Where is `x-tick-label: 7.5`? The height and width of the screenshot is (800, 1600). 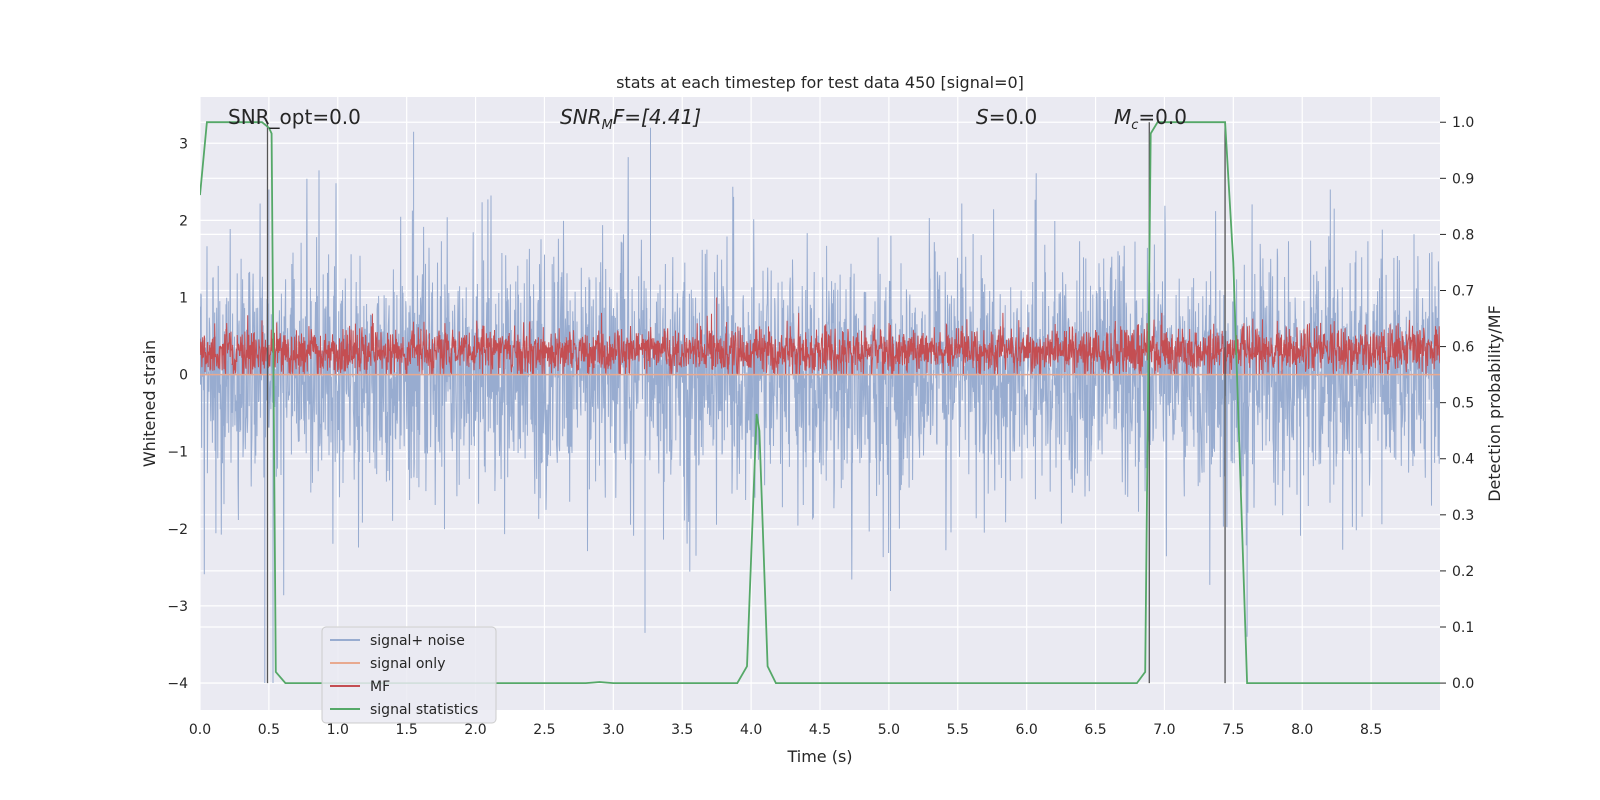
x-tick-label: 7.5 is located at coordinates (1233, 730).